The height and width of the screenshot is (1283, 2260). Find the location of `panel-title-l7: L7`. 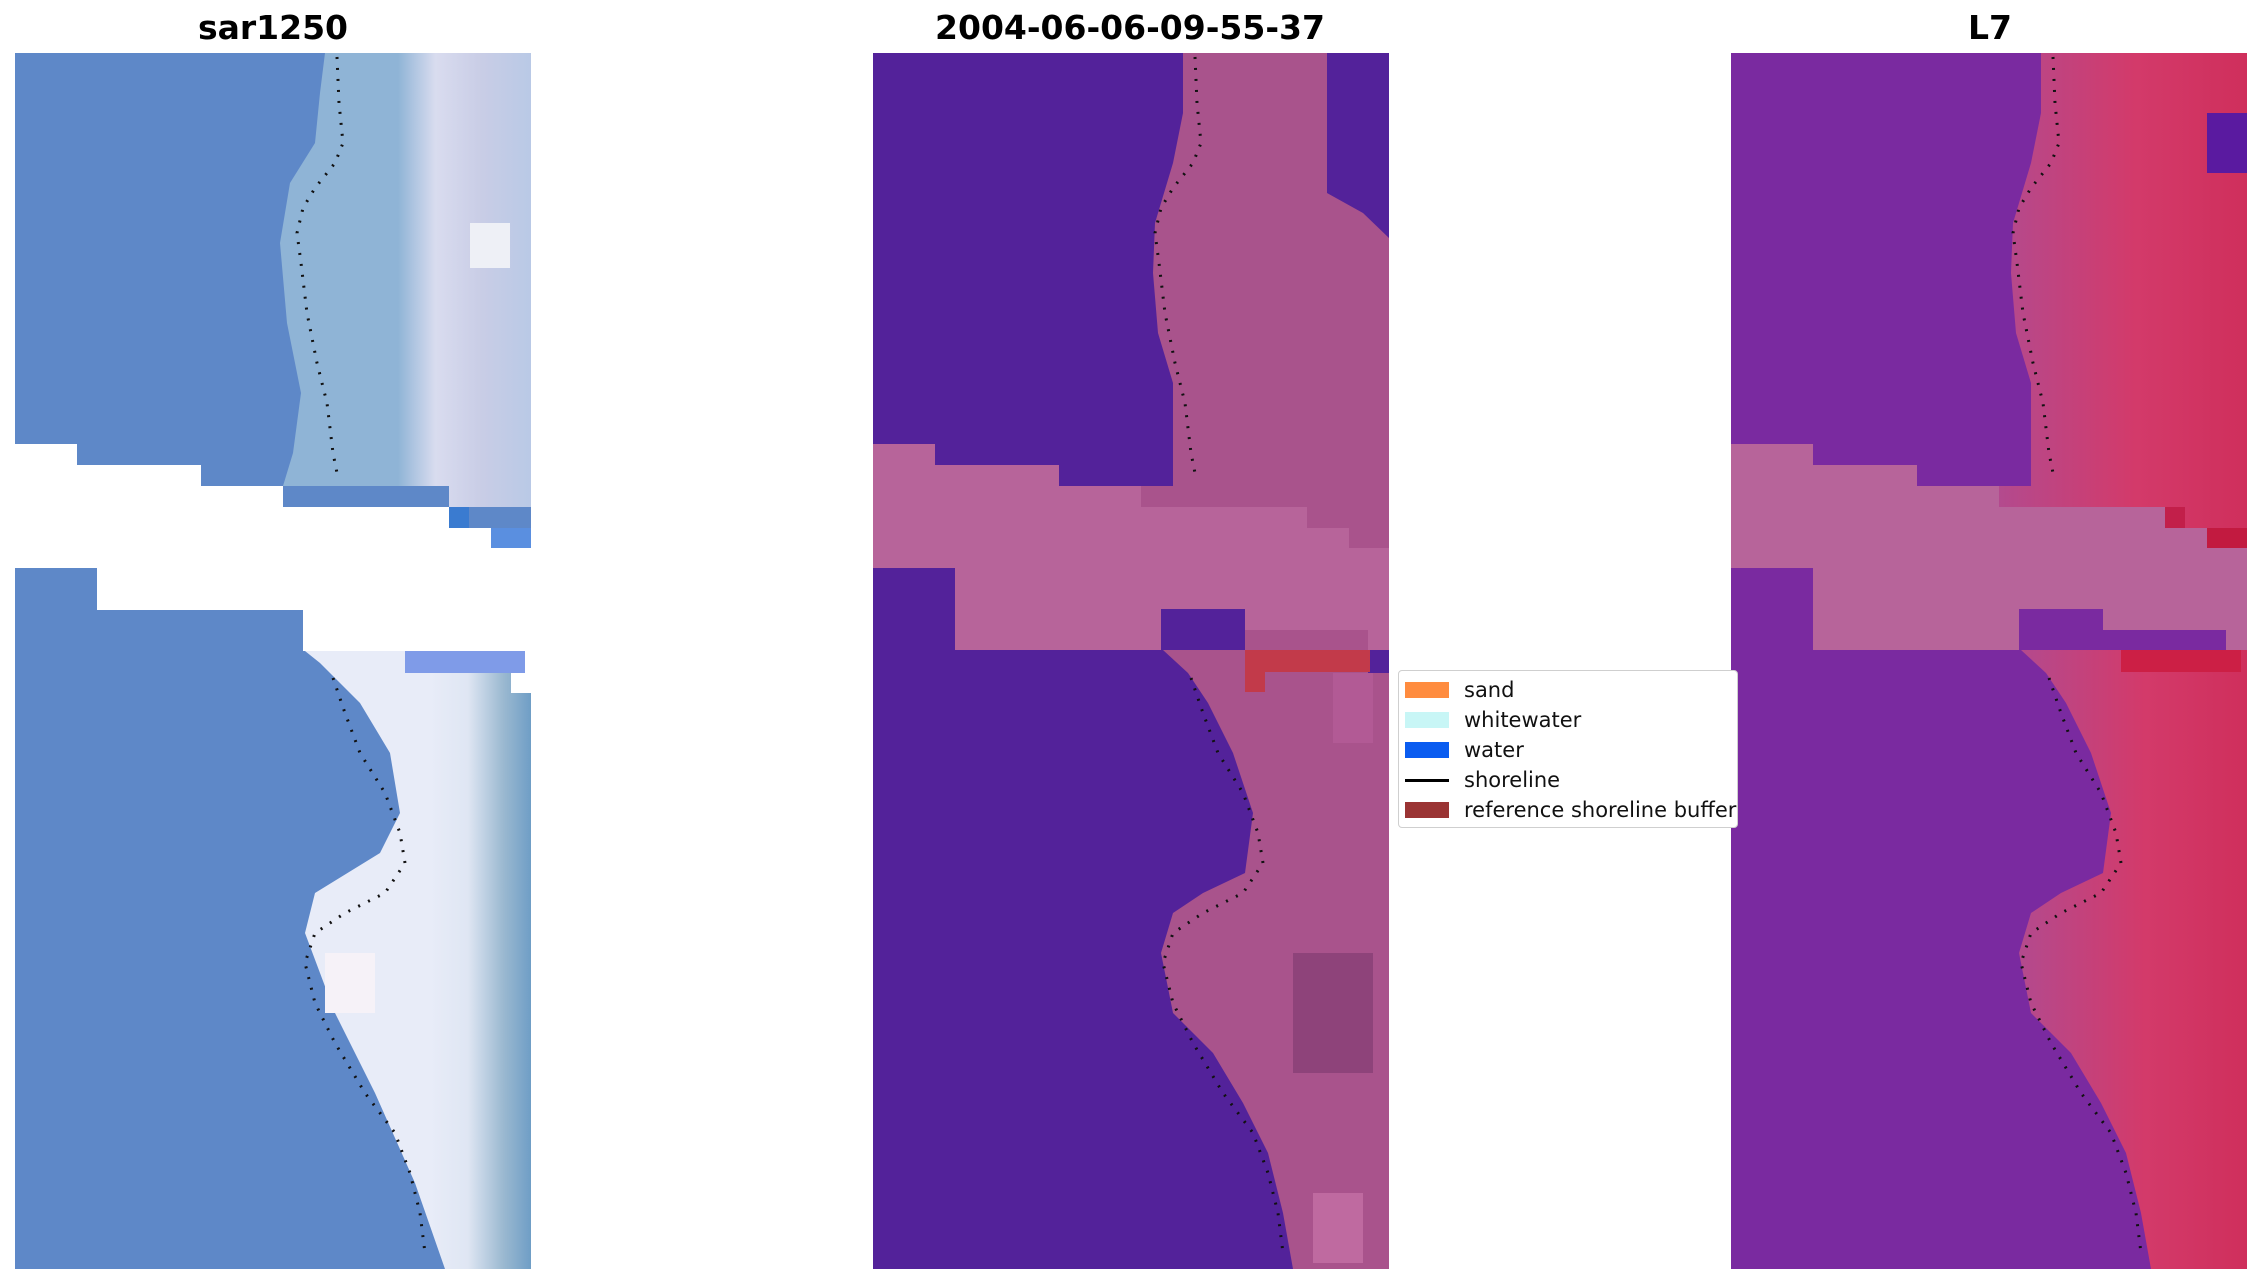

panel-title-l7: L7 is located at coordinates (1990, 27).